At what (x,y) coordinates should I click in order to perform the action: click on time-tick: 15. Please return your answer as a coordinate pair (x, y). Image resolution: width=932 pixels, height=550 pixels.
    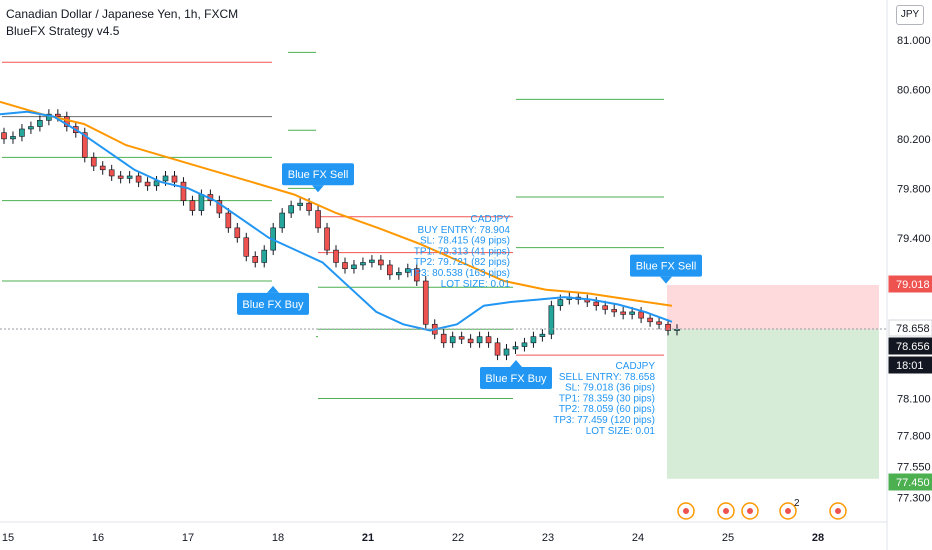
    Looking at the image, I should click on (8, 538).